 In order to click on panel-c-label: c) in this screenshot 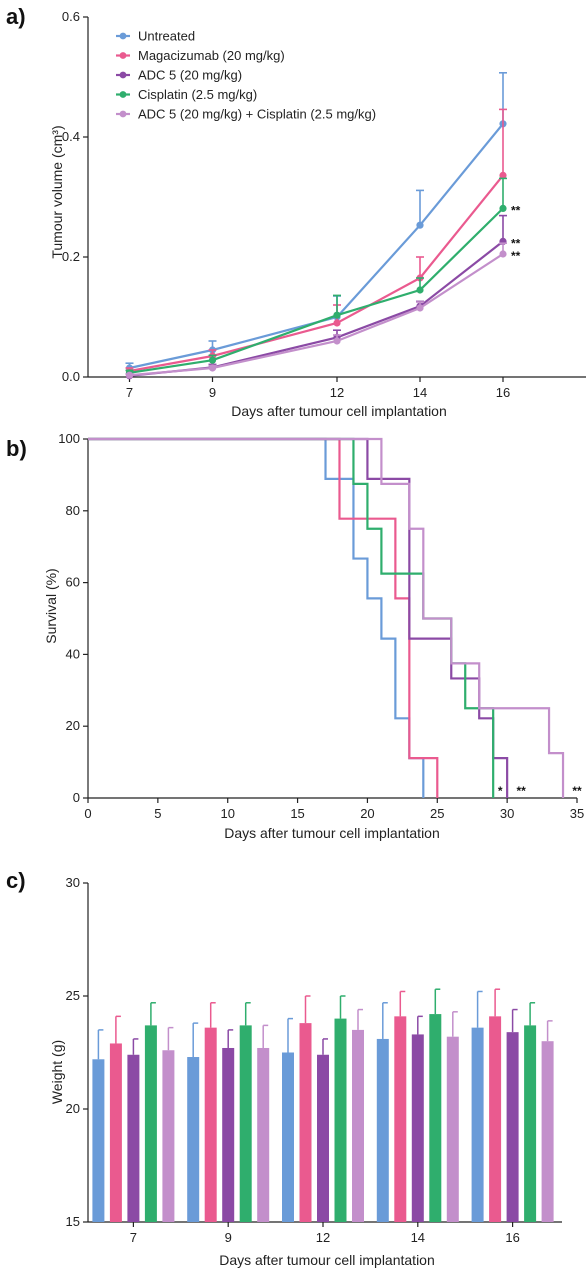, I will do `click(16, 880)`.